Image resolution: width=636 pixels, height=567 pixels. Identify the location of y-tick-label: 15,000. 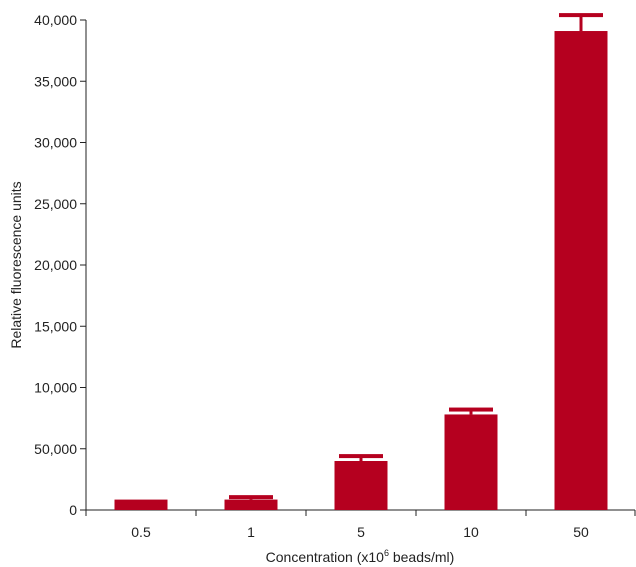
(55, 326).